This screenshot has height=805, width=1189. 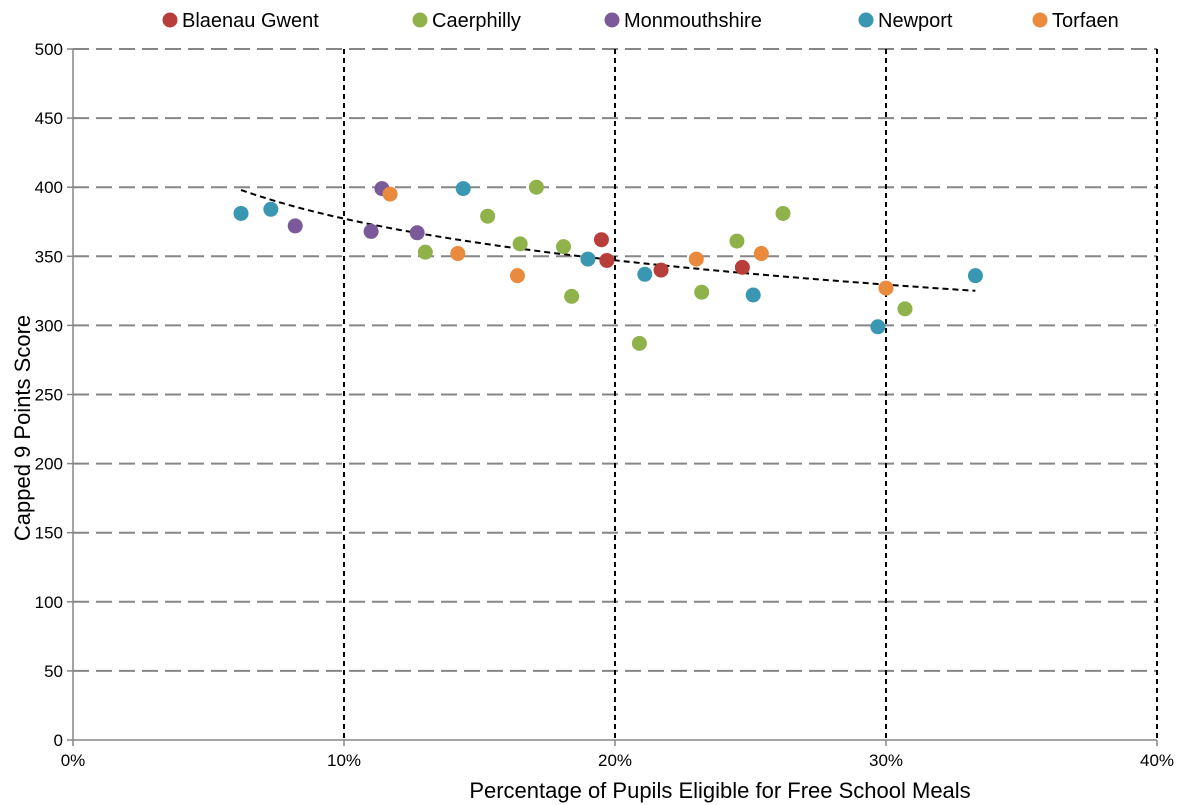 I want to click on legend-label-newport: Newport, so click(x=915, y=21).